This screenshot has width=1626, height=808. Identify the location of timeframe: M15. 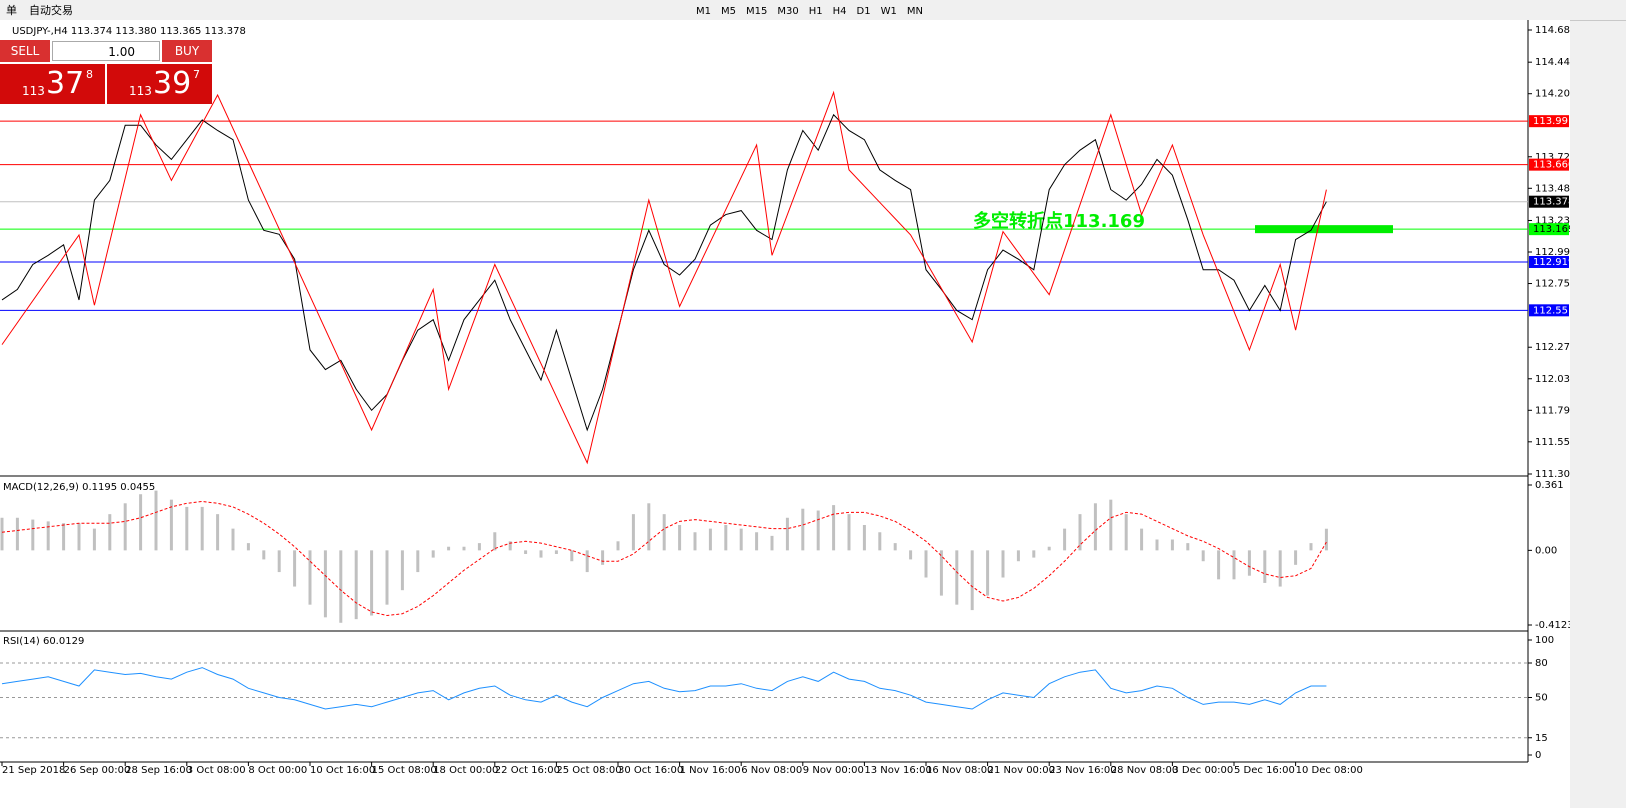
(757, 11).